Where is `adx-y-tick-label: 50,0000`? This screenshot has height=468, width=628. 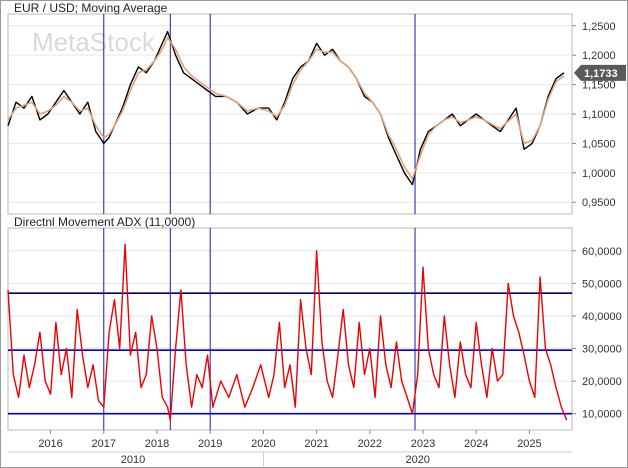
adx-y-tick-label: 50,0000 is located at coordinates (602, 284).